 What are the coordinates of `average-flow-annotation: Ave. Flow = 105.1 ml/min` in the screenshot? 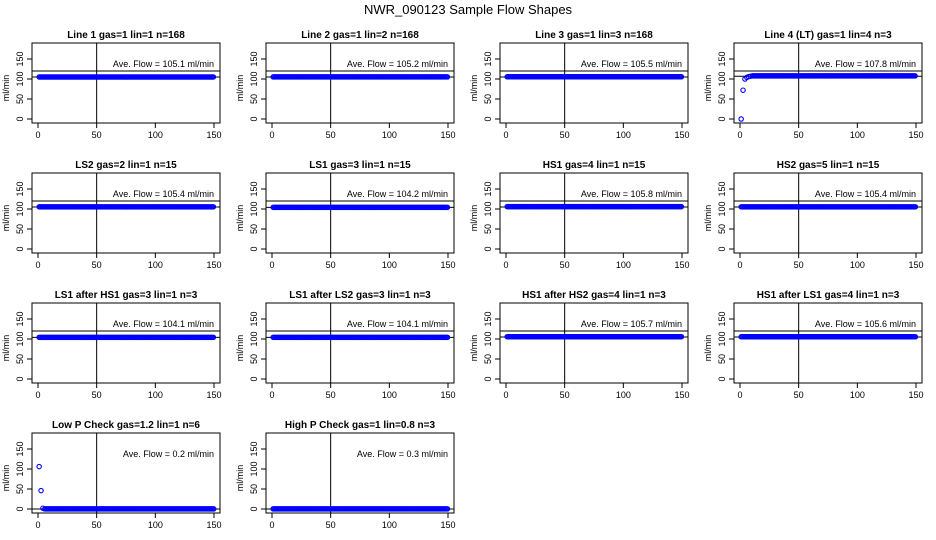 It's located at (163, 64).